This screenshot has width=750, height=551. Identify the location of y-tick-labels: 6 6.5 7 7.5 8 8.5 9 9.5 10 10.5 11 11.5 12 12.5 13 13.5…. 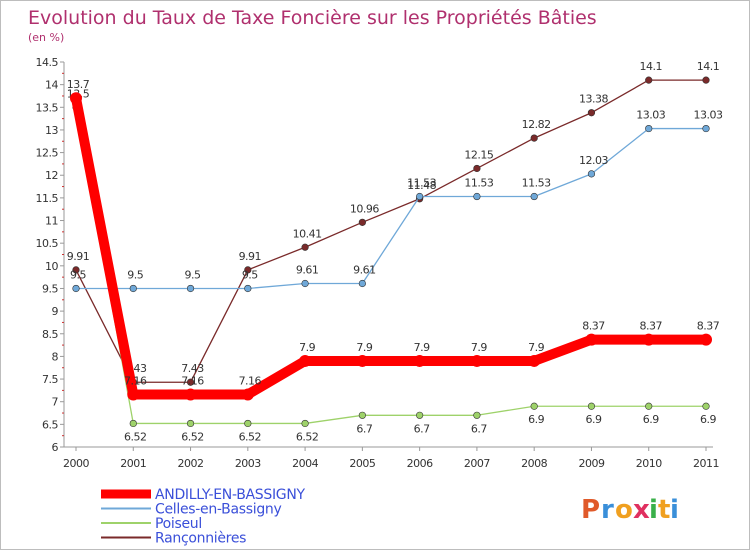
(48, 255).